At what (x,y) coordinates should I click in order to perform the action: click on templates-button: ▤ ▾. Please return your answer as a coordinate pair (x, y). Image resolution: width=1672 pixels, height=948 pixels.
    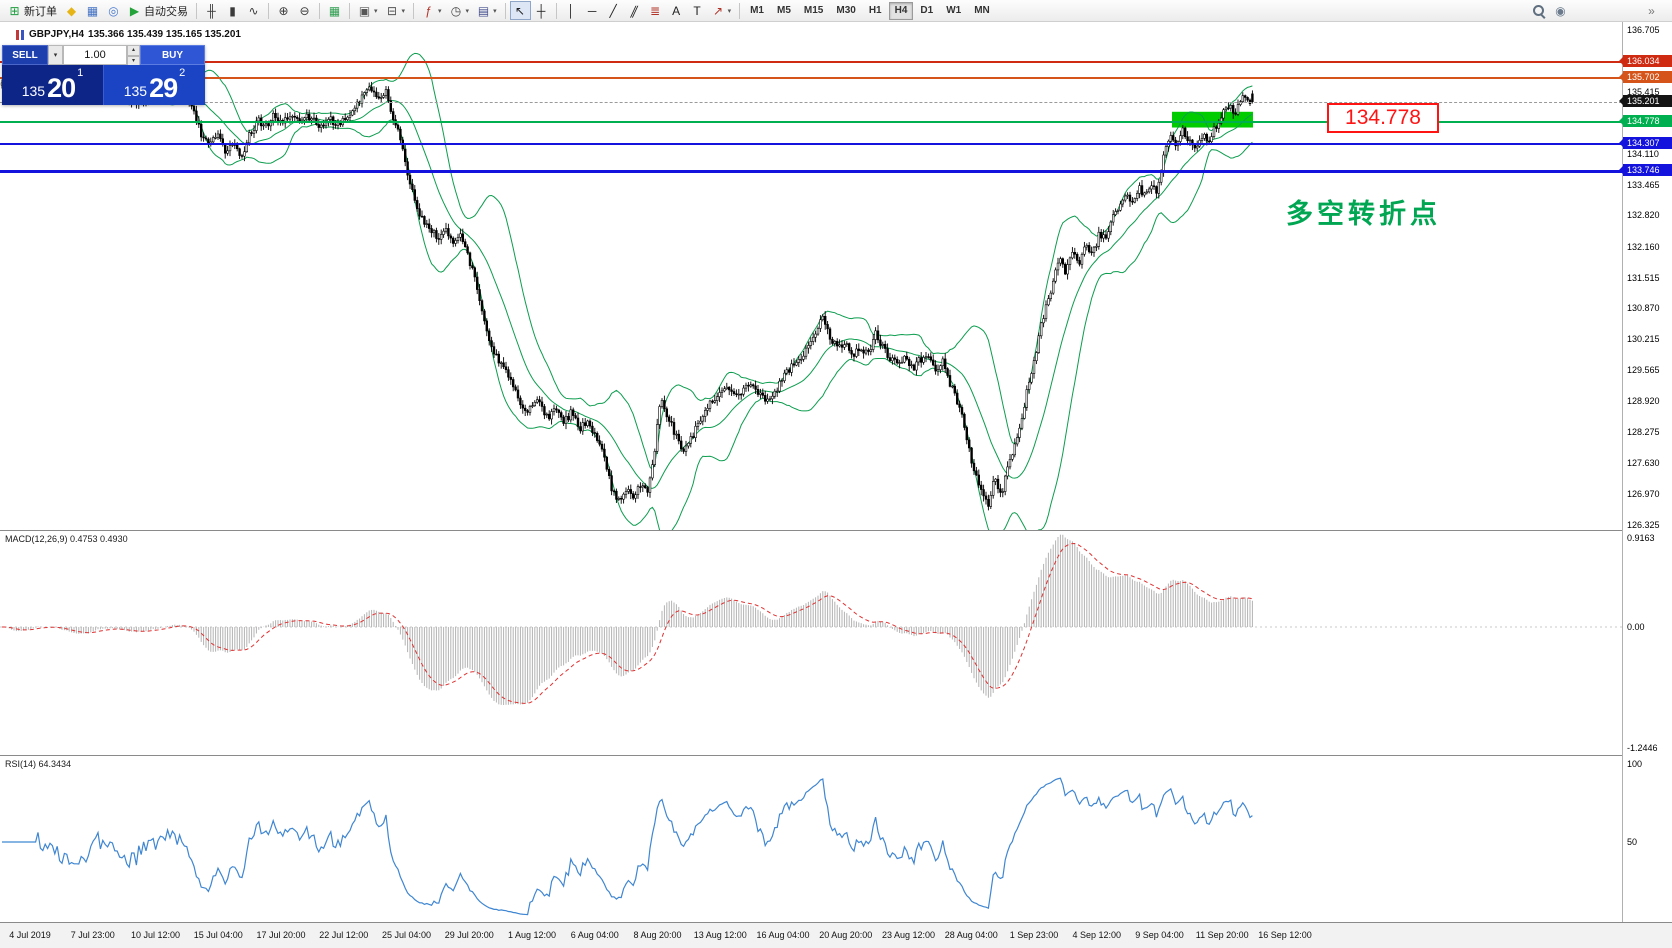
    Looking at the image, I should click on (487, 10).